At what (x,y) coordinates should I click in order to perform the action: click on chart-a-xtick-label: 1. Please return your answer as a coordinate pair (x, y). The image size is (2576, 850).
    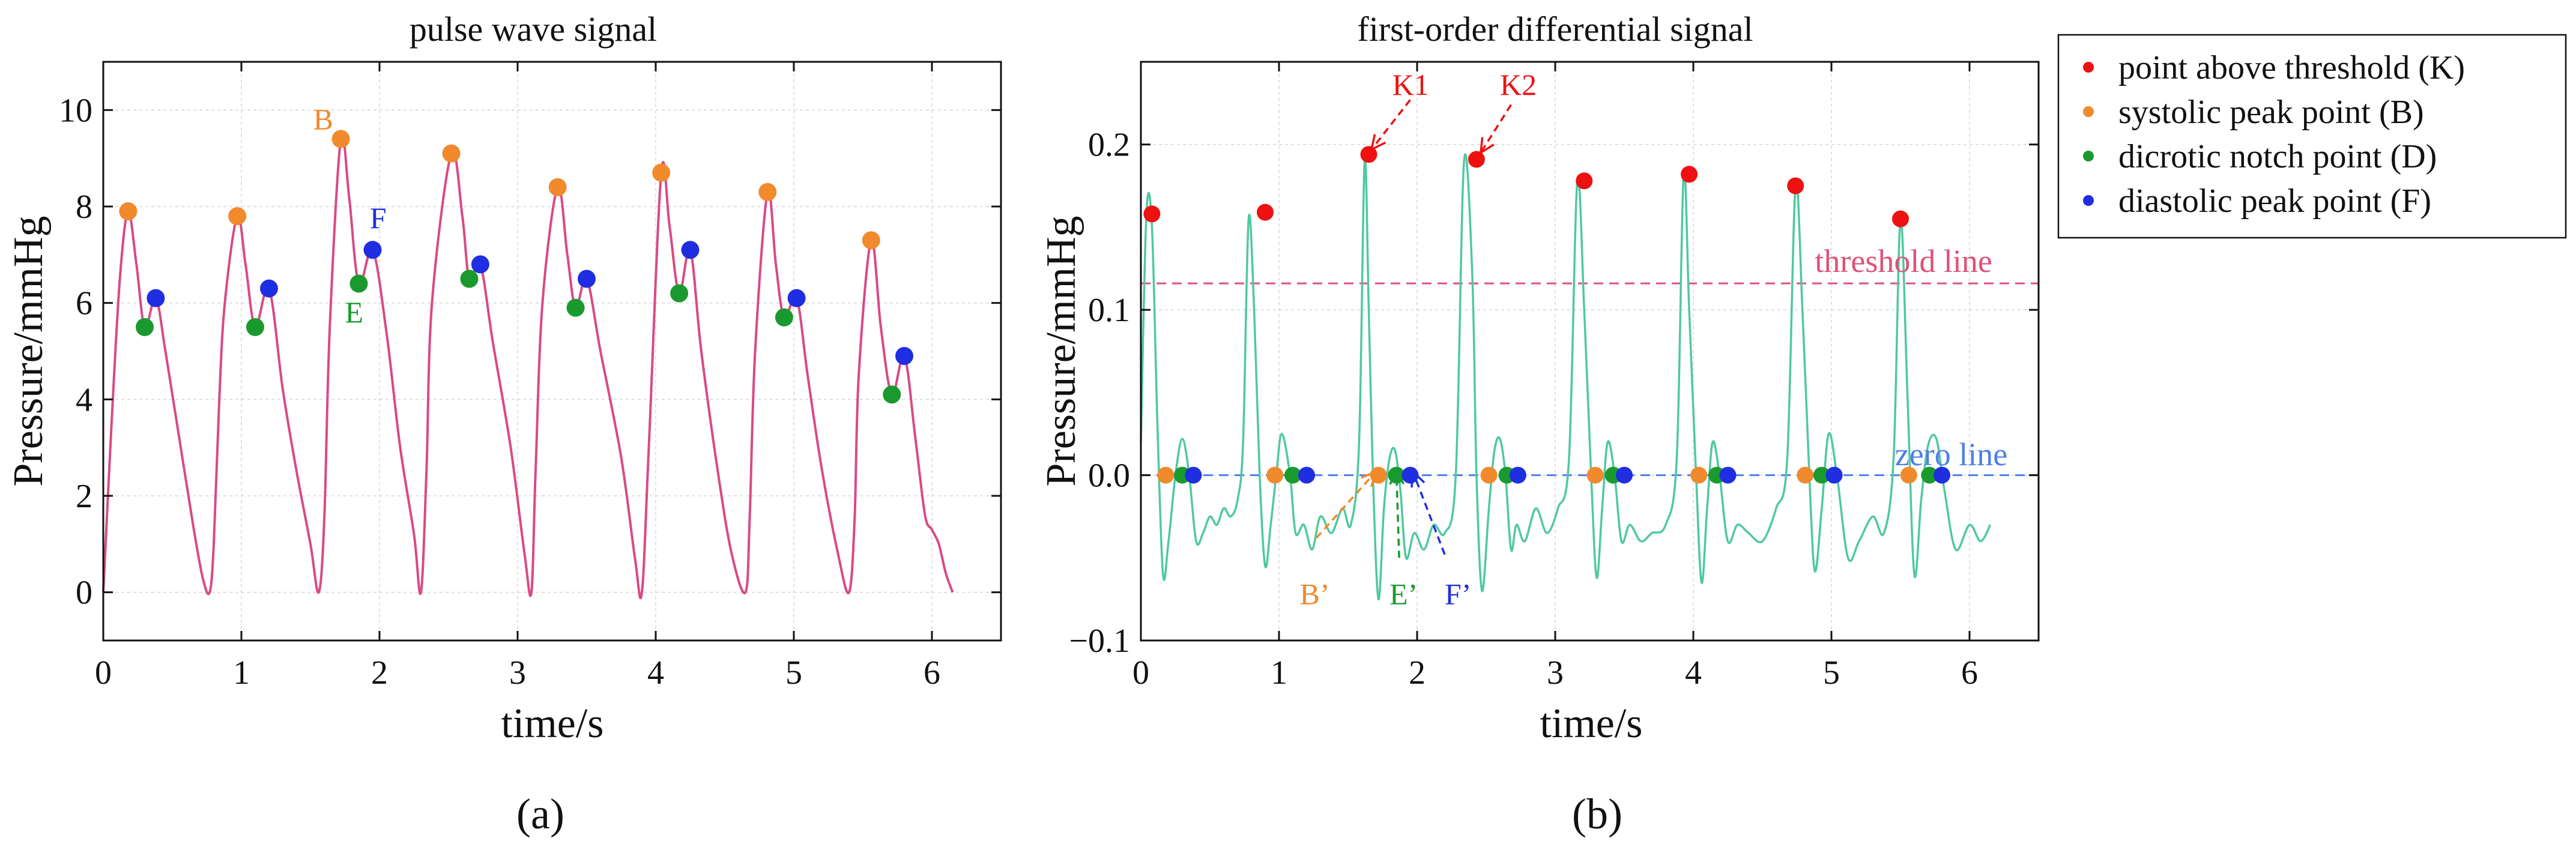
    Looking at the image, I should click on (241, 673).